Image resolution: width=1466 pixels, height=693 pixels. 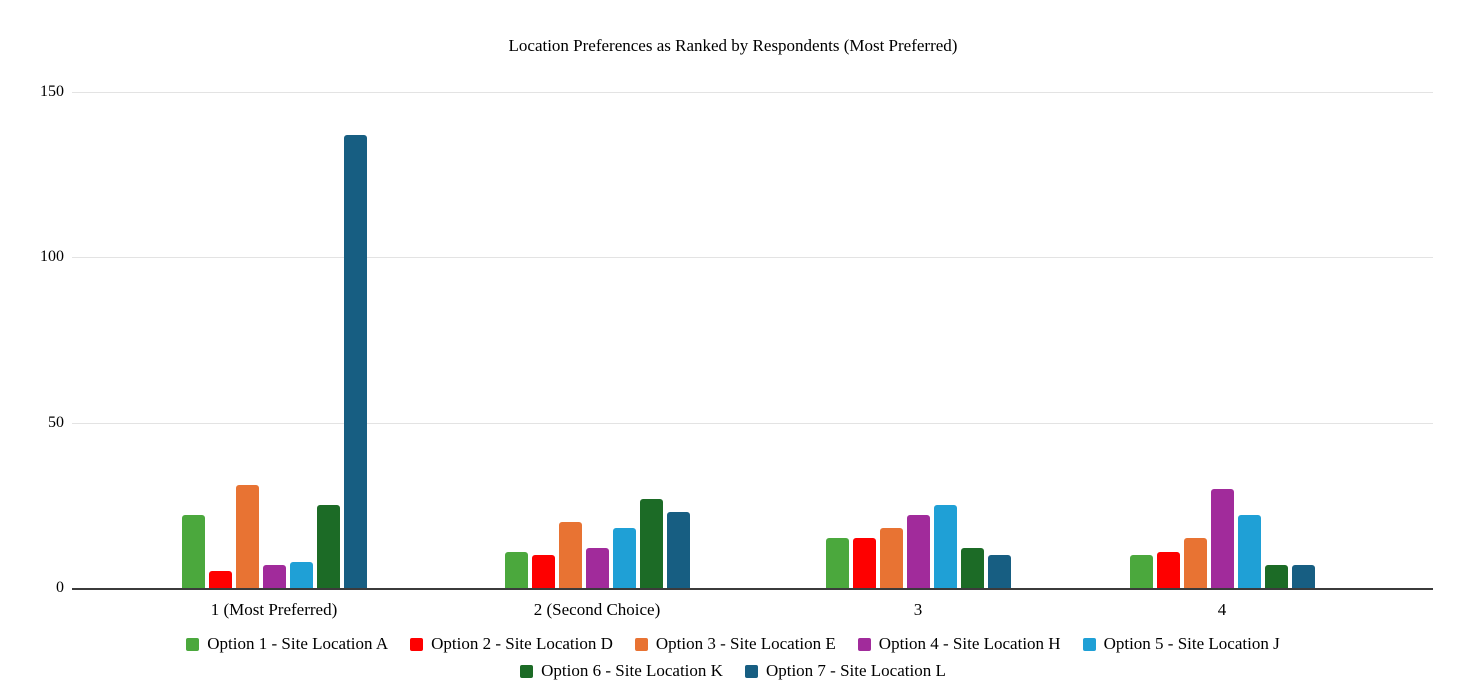 What do you see at coordinates (1195, 563) in the screenshot?
I see `bar-series3-cat4` at bounding box center [1195, 563].